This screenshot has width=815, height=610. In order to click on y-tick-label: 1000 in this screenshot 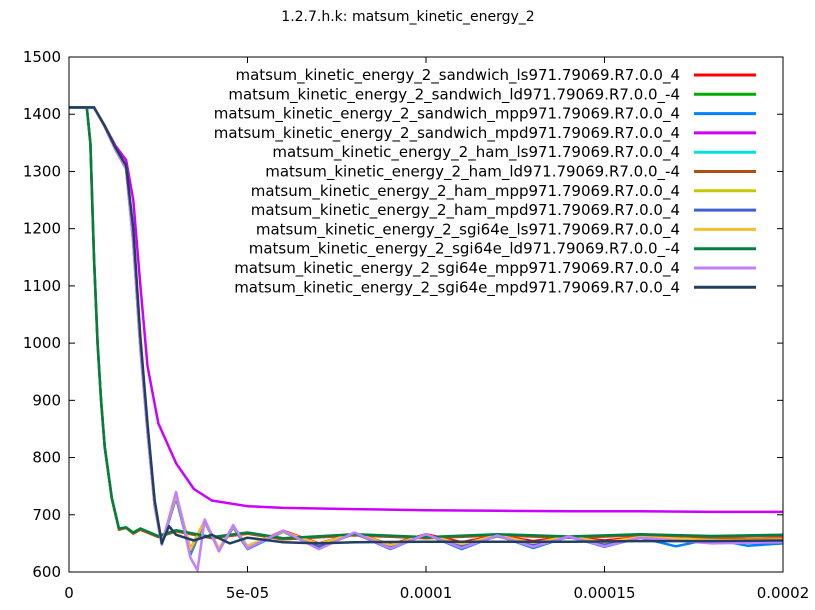, I will do `click(42, 343)`.